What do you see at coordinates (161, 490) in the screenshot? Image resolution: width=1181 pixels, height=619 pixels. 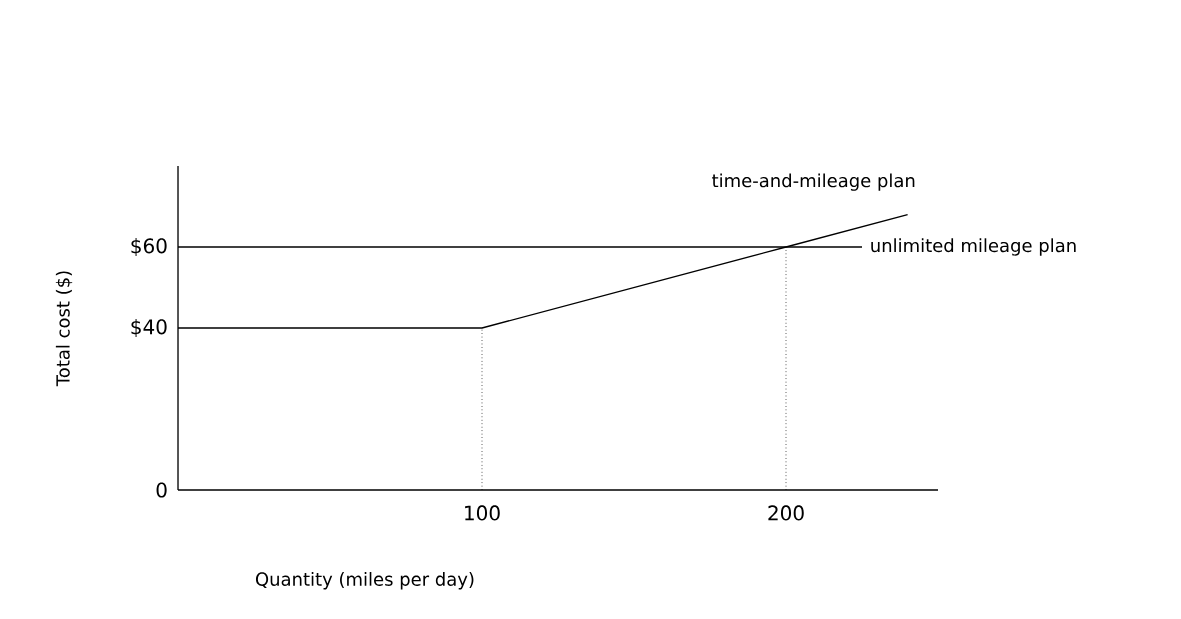 I see `y-tick-label: 0` at bounding box center [161, 490].